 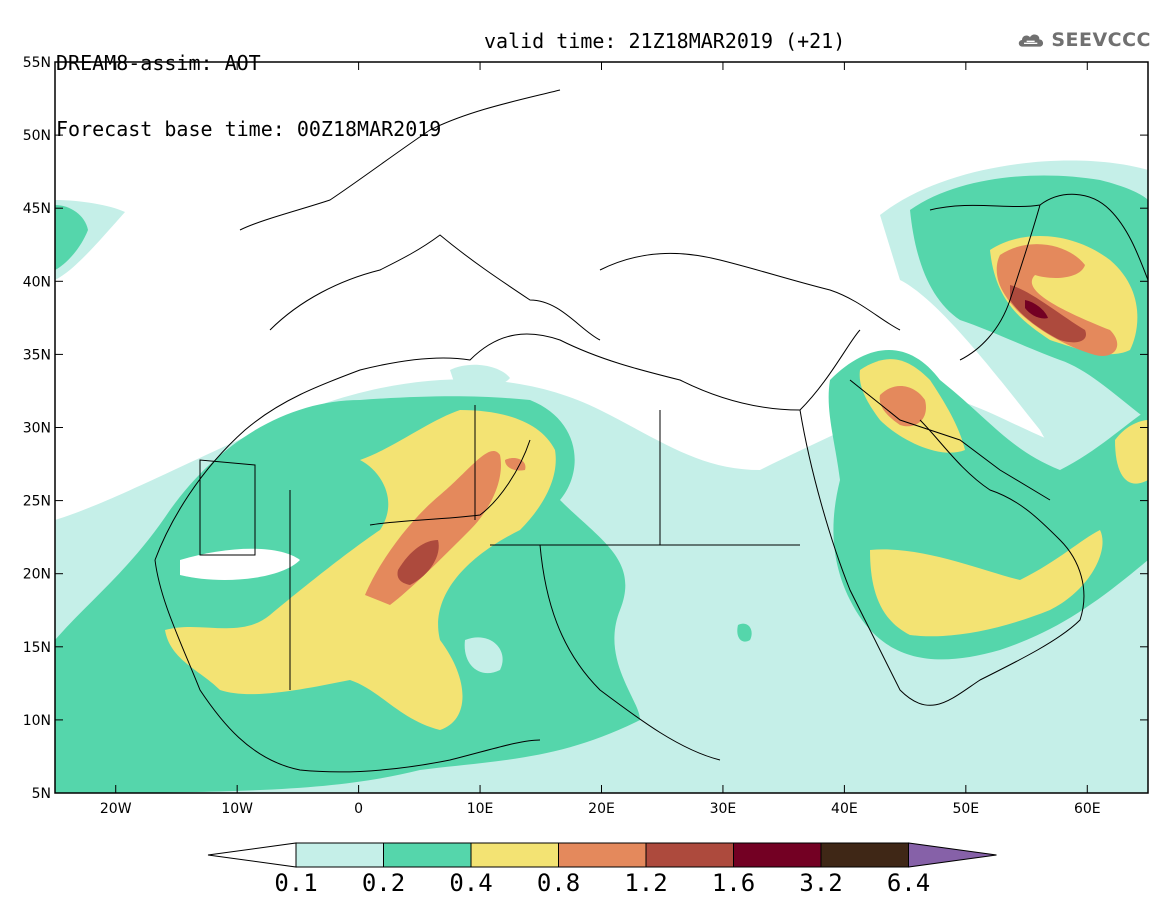 I want to click on title-line-1: DREAM8-assim: AOT, so click(x=158, y=63).